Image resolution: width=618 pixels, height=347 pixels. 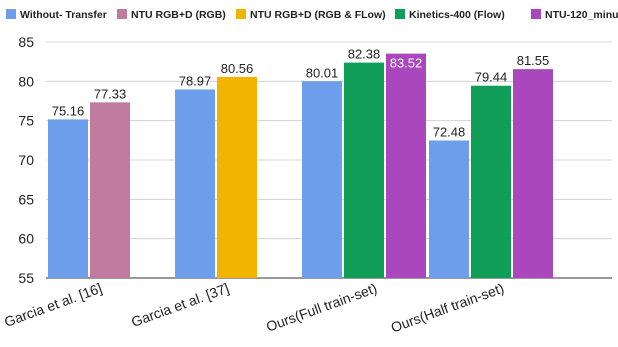 I want to click on y-tick-label: 75, so click(x=26, y=121).